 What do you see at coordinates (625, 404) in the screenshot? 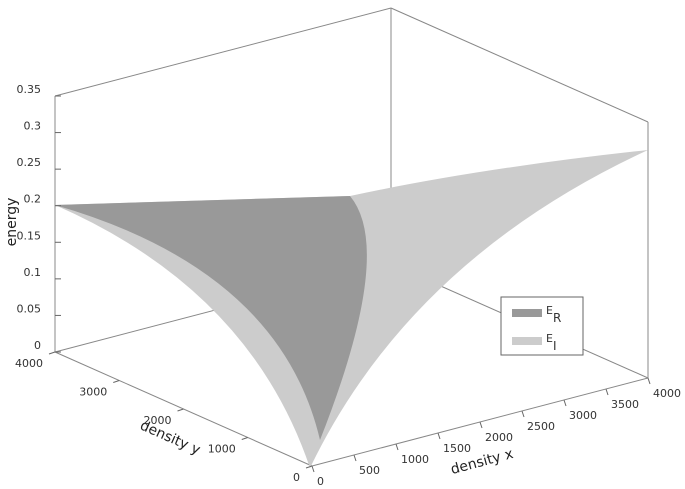
I see `x-tick-label: 3500` at bounding box center [625, 404].